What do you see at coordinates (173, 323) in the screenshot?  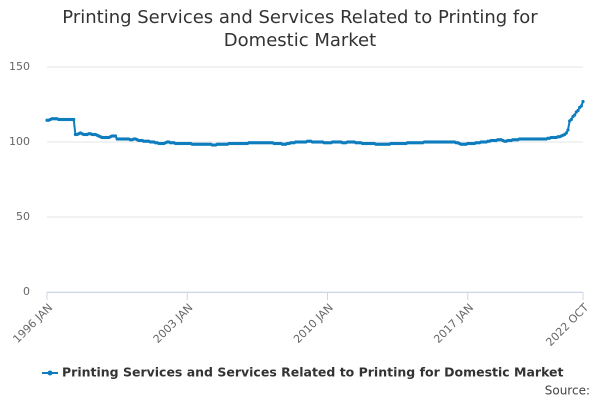 I see `x-tick-label: 2003 JAN` at bounding box center [173, 323].